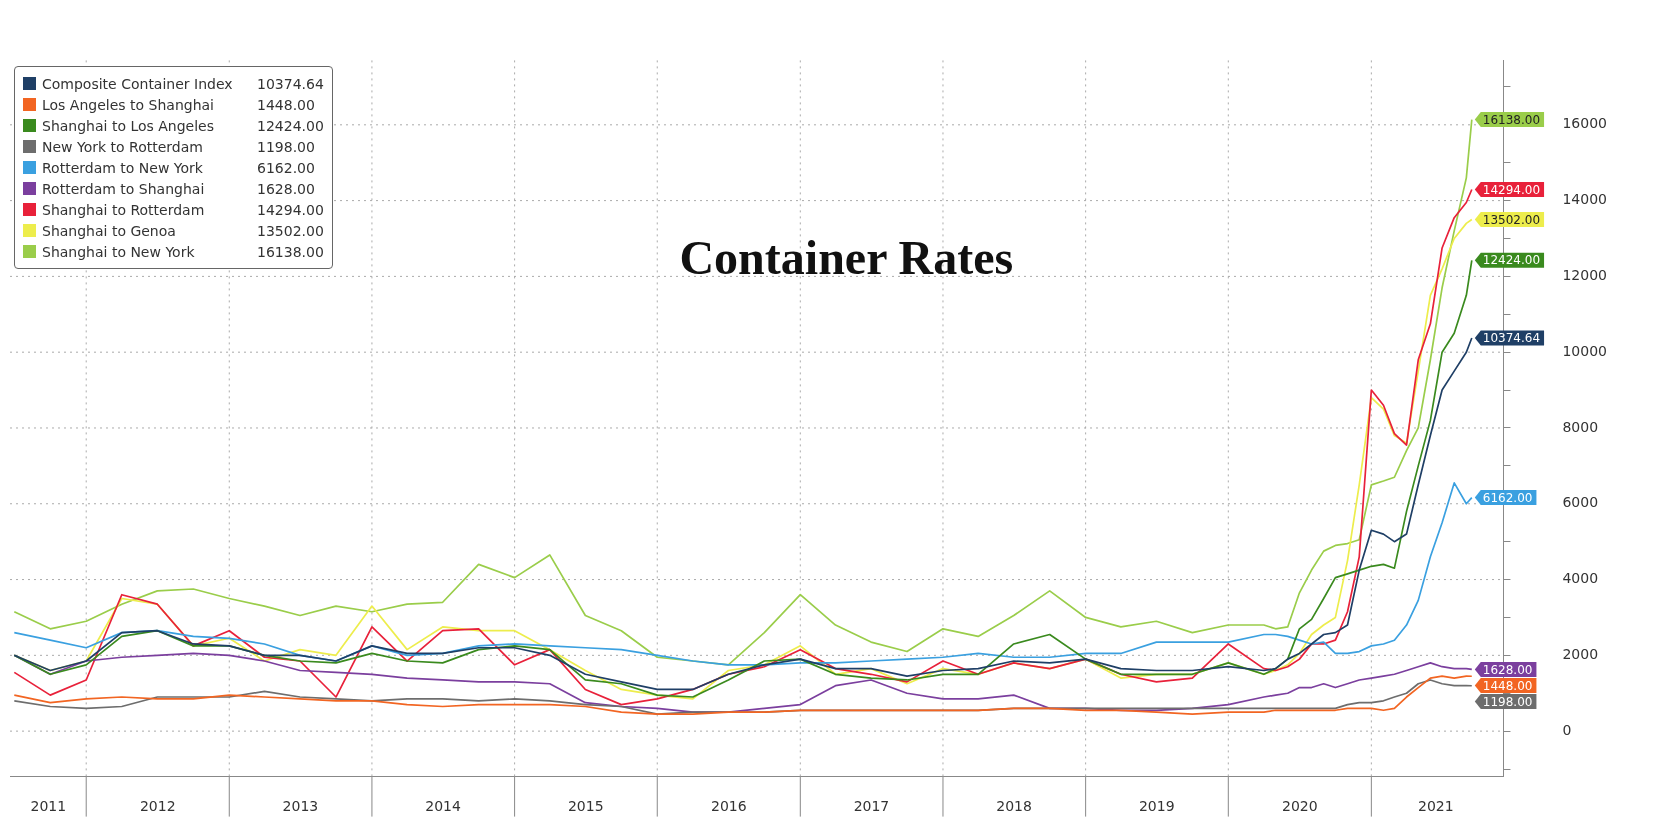  What do you see at coordinates (286, 188) in the screenshot?
I see `text: 1628.00` at bounding box center [286, 188].